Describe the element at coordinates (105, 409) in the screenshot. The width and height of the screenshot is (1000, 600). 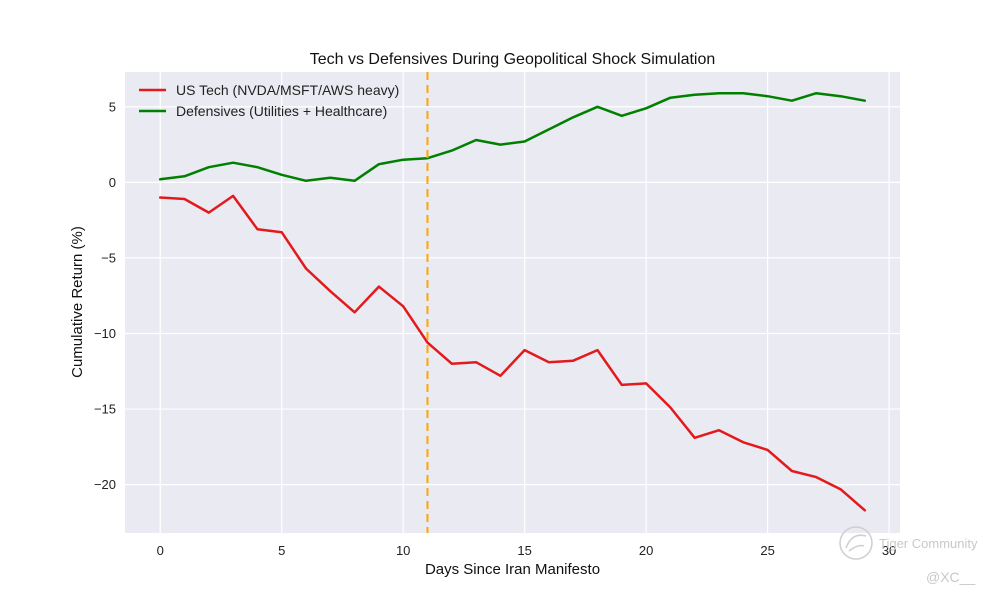
I see `y-tick-label: −15` at that location.